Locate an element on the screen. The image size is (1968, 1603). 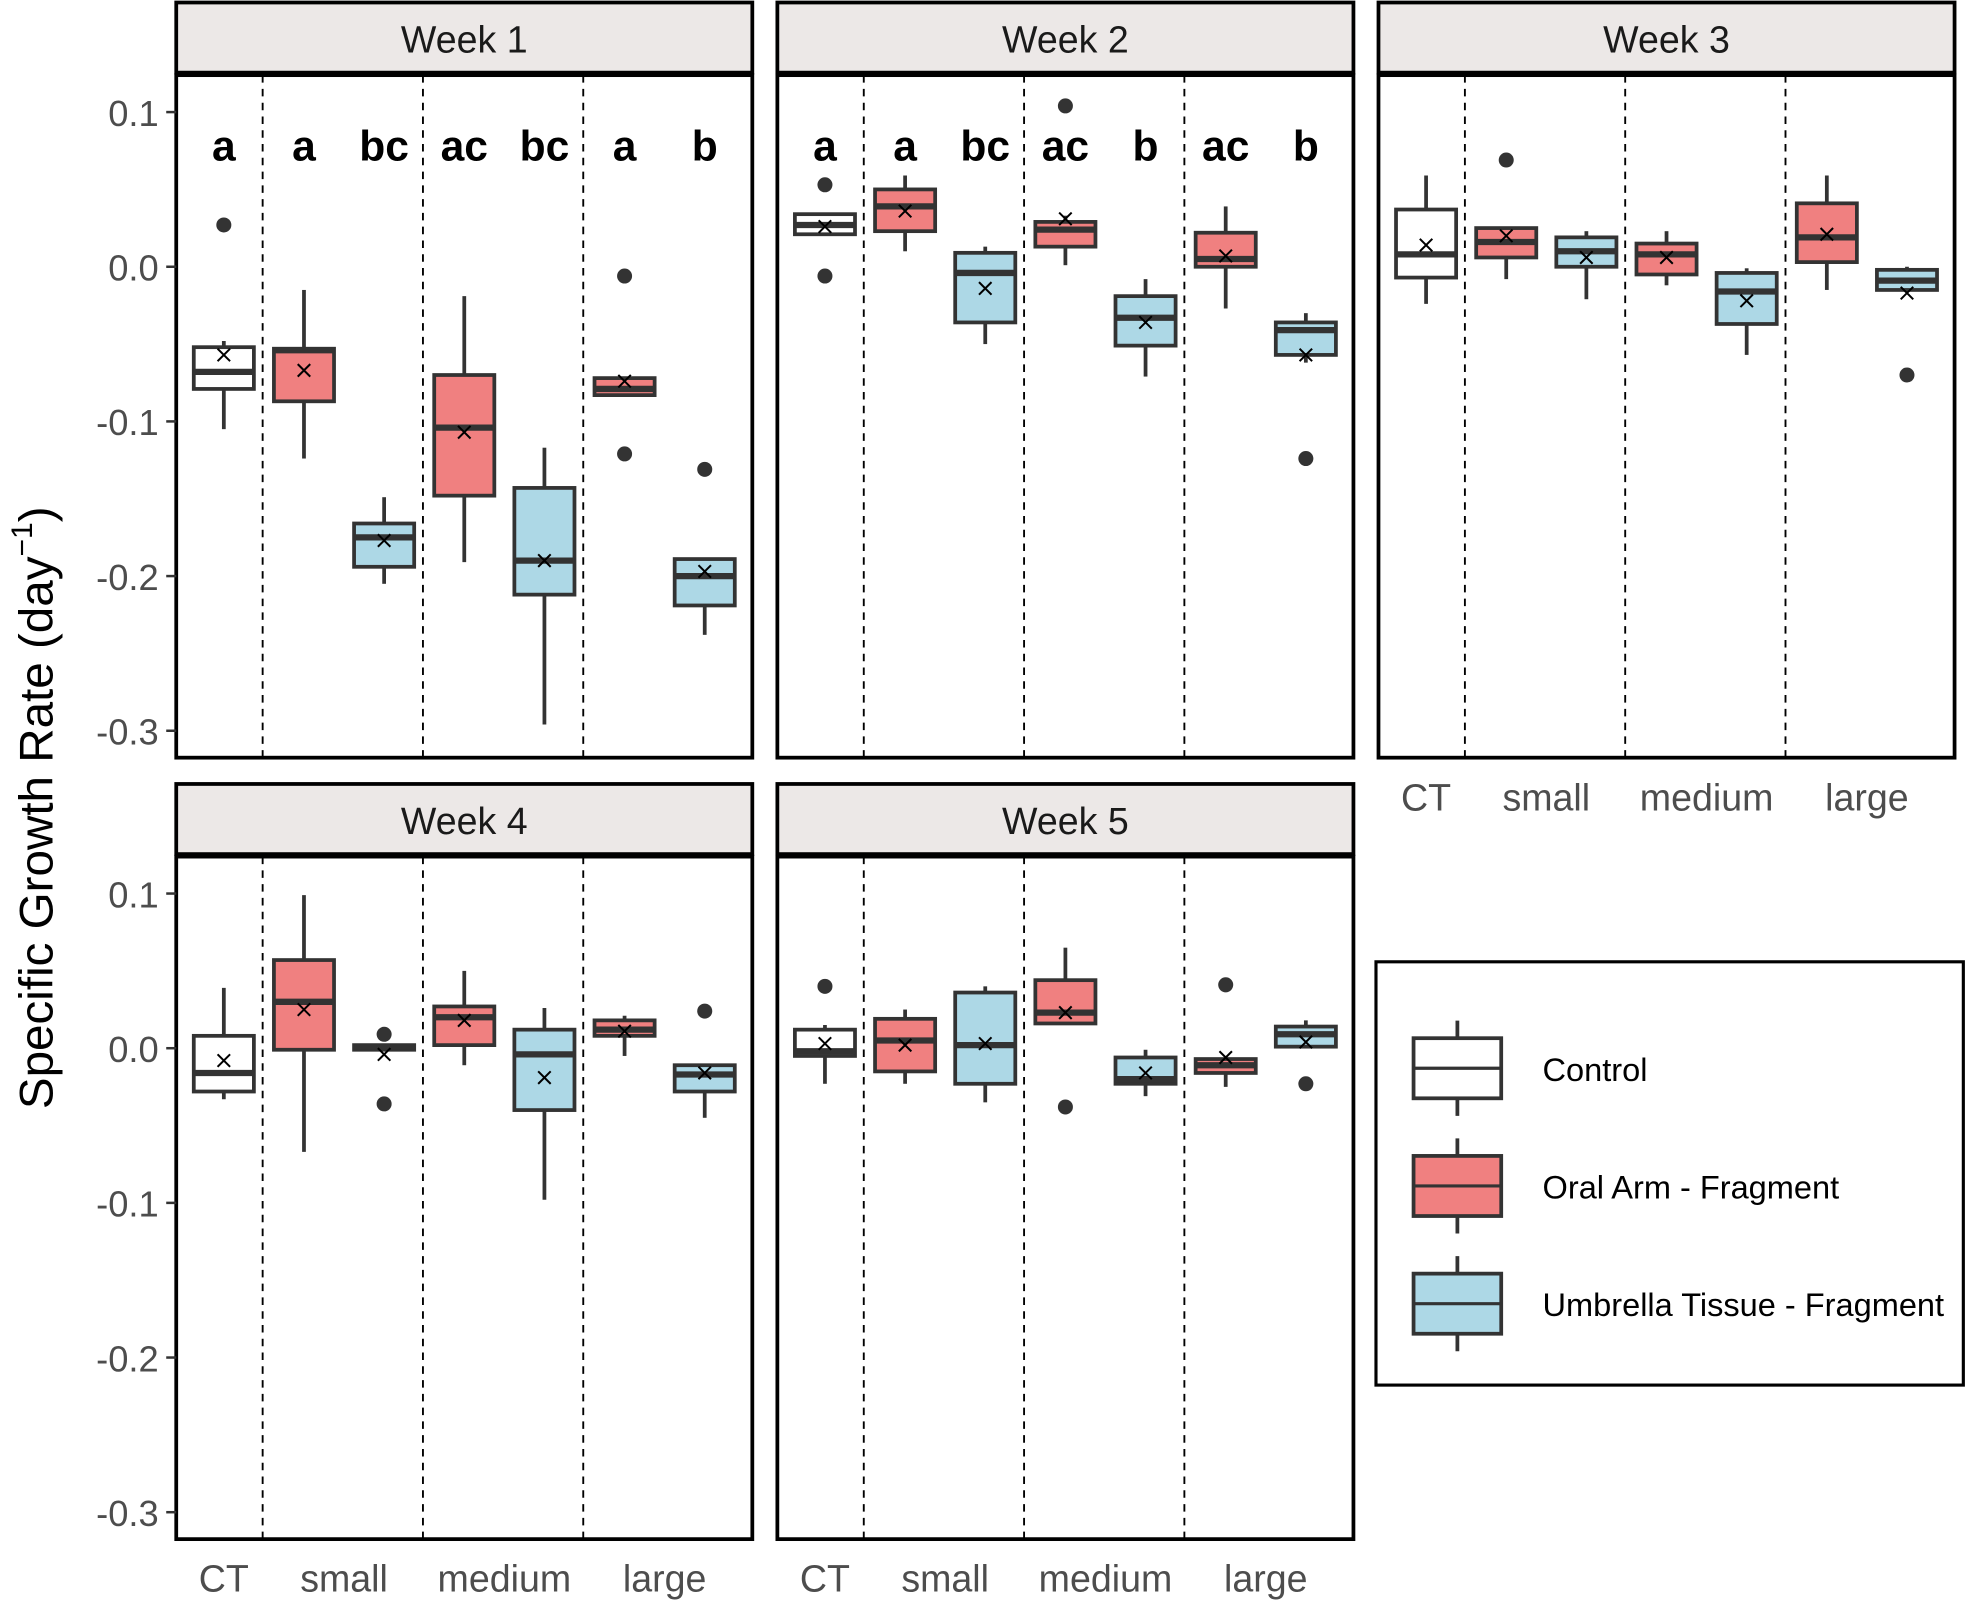
boxplot-medium-oral-arm: ac is located at coordinates (464, 342).